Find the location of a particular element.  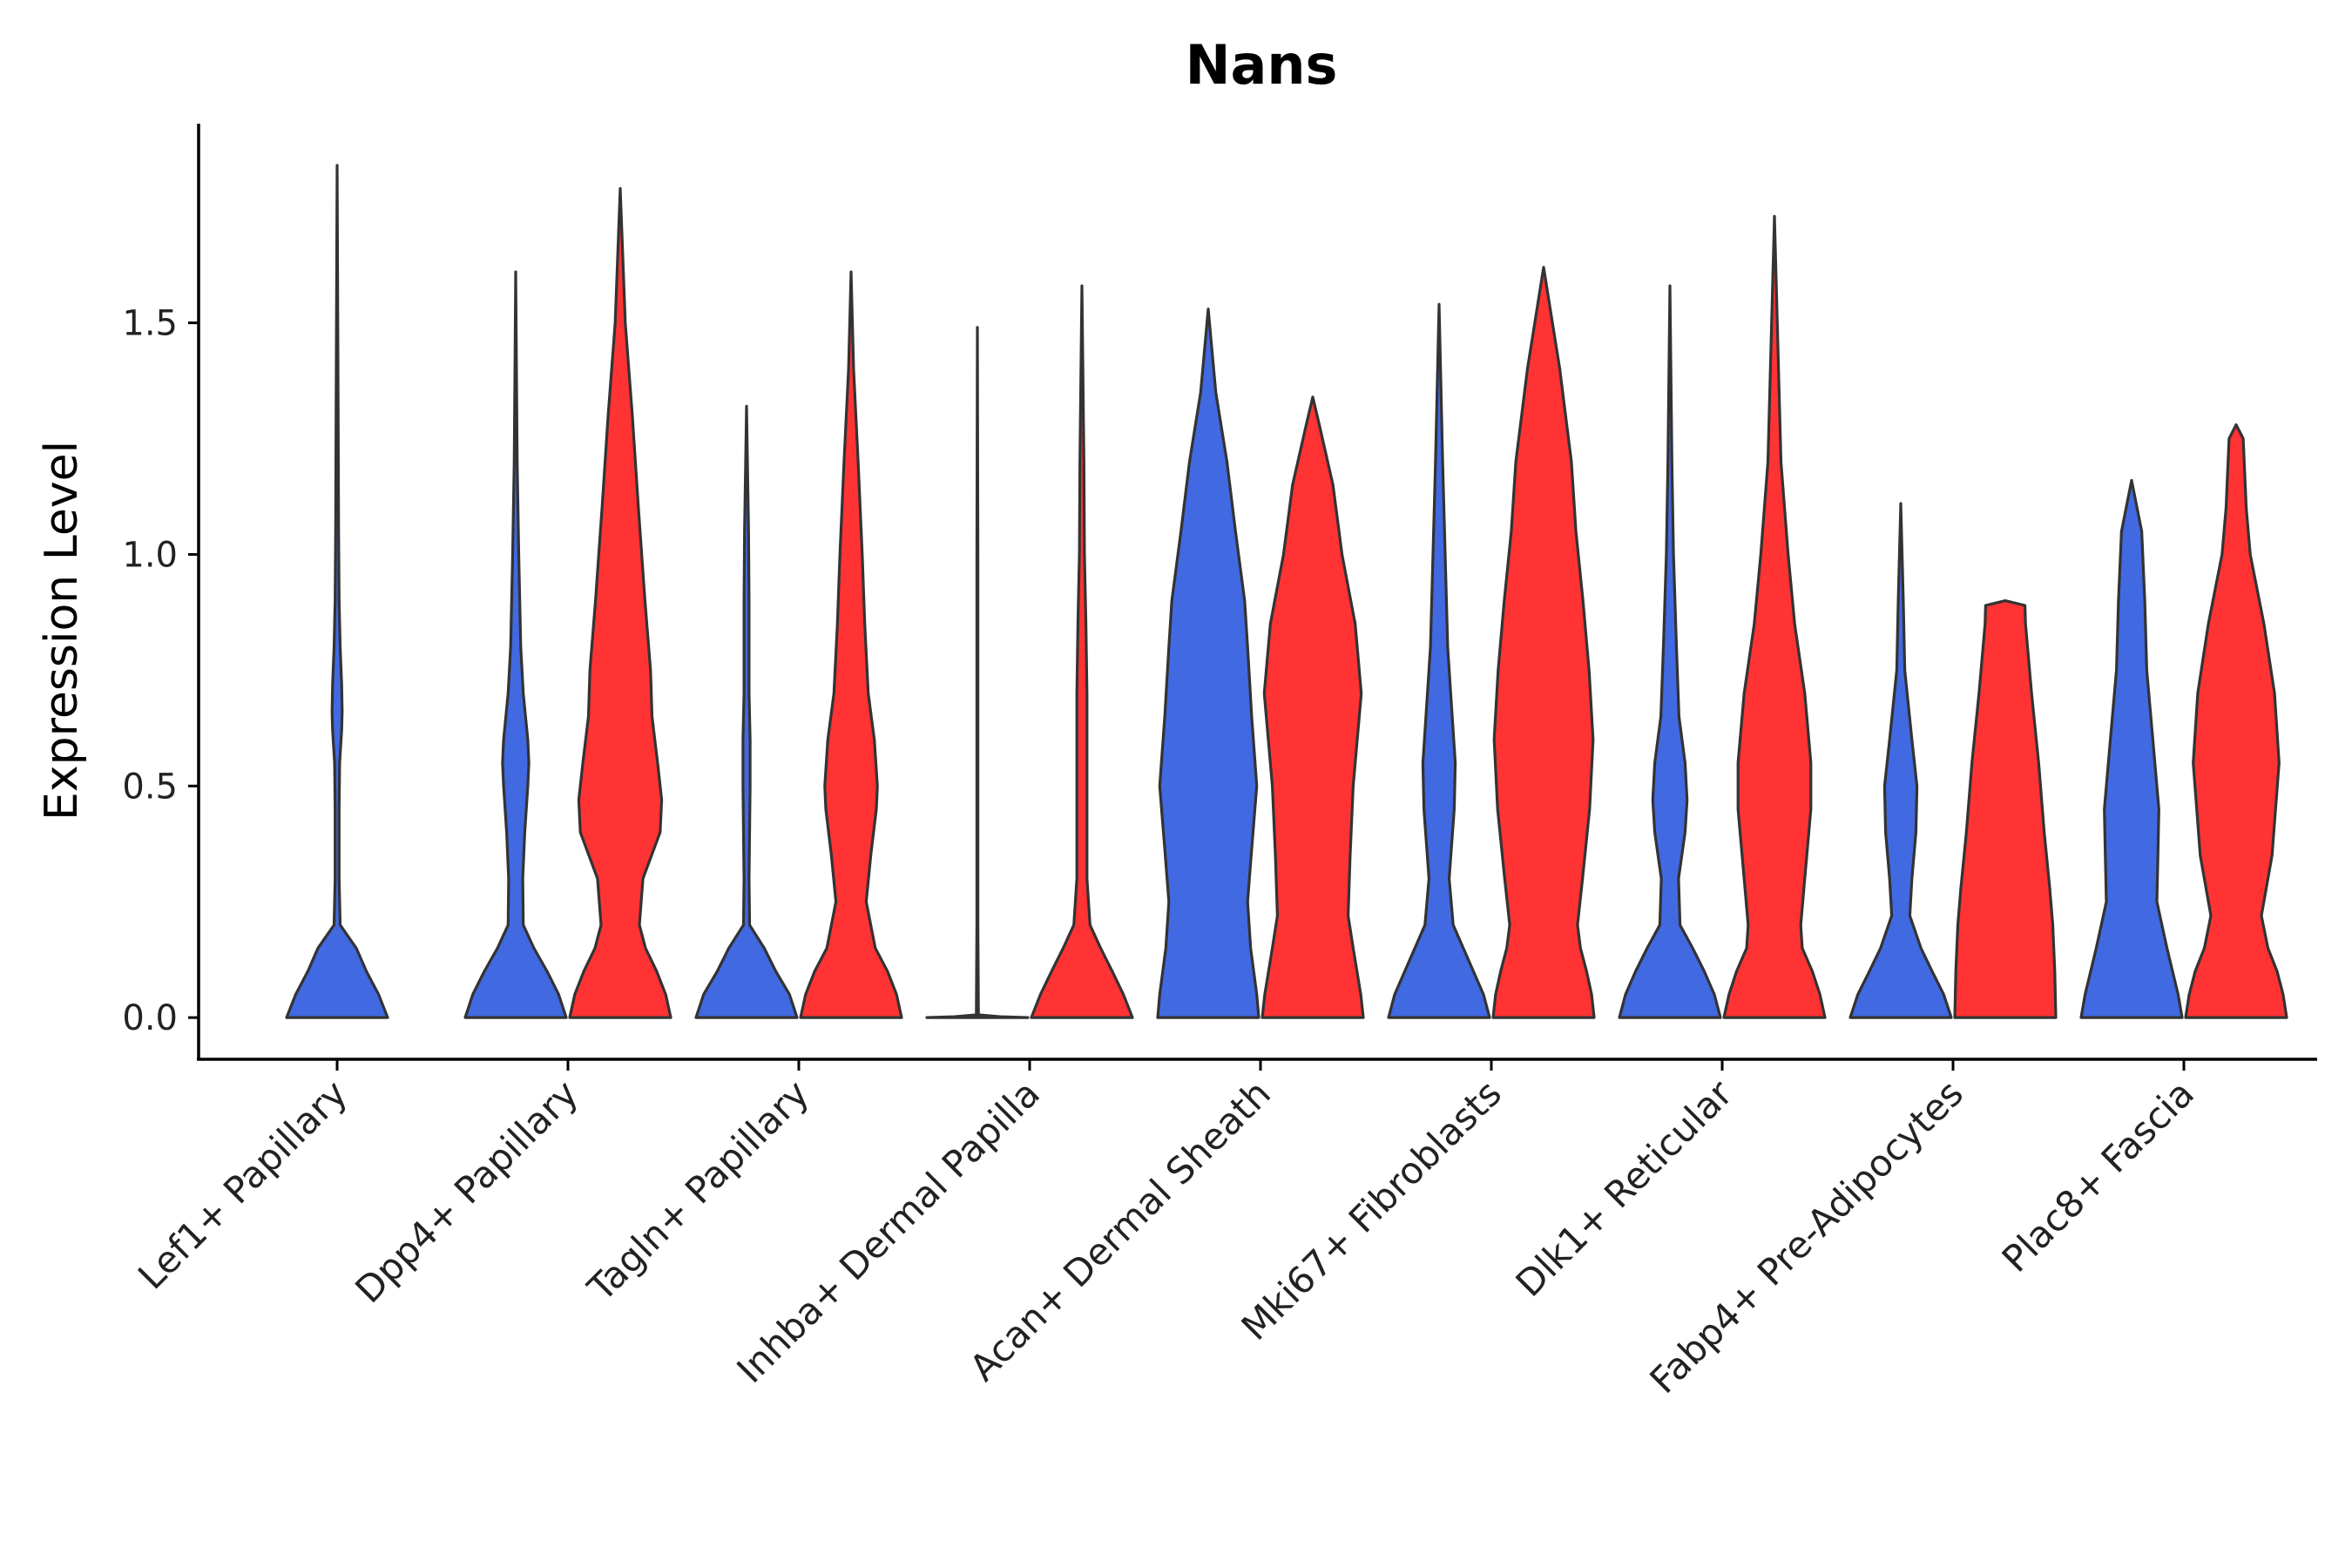

y-tick-label: 0.5 is located at coordinates (150, 787).